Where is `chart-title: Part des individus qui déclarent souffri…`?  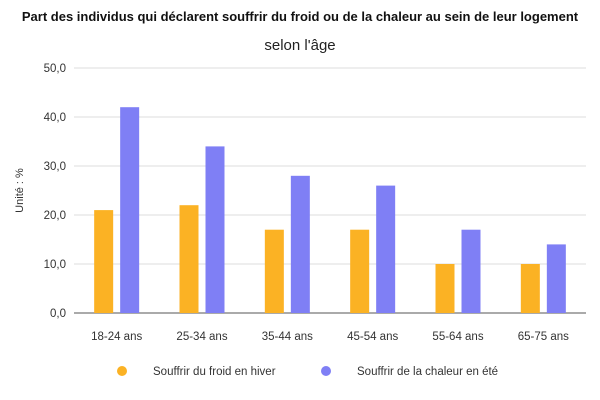
chart-title: Part des individus qui déclarent souffri… is located at coordinates (300, 16).